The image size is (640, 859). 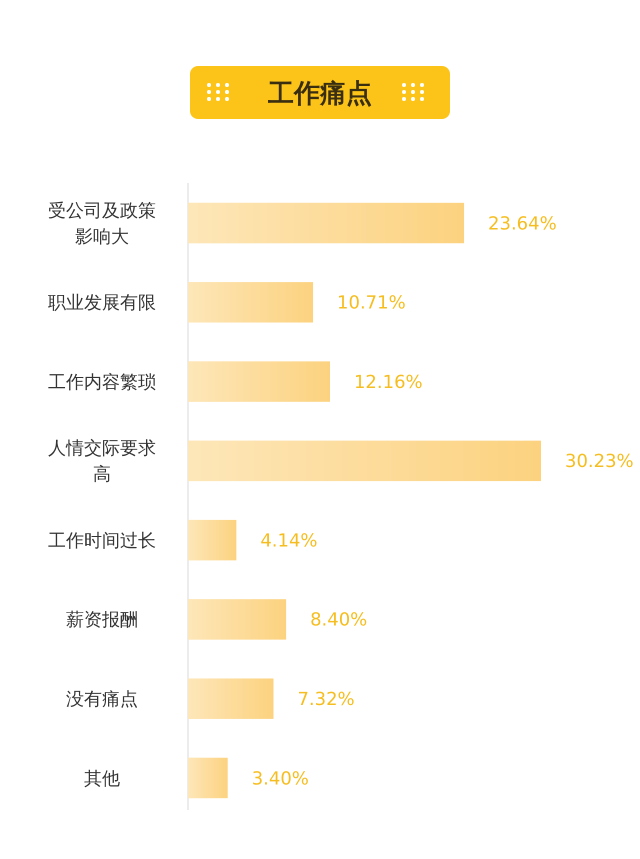 I want to click on chart-title: 工作痛点, so click(x=319, y=94).